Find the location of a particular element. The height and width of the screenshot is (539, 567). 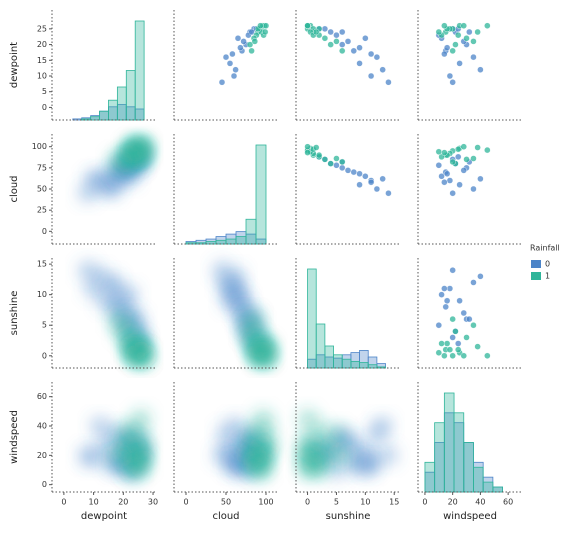

x-tick-label: 100 is located at coordinates (265, 502).